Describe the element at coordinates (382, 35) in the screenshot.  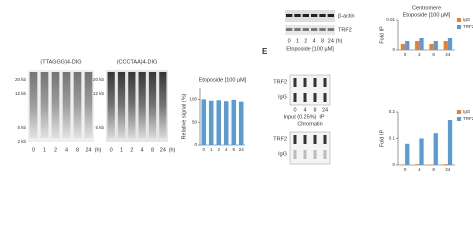
I see `y-axis-label: Fold IP` at that location.